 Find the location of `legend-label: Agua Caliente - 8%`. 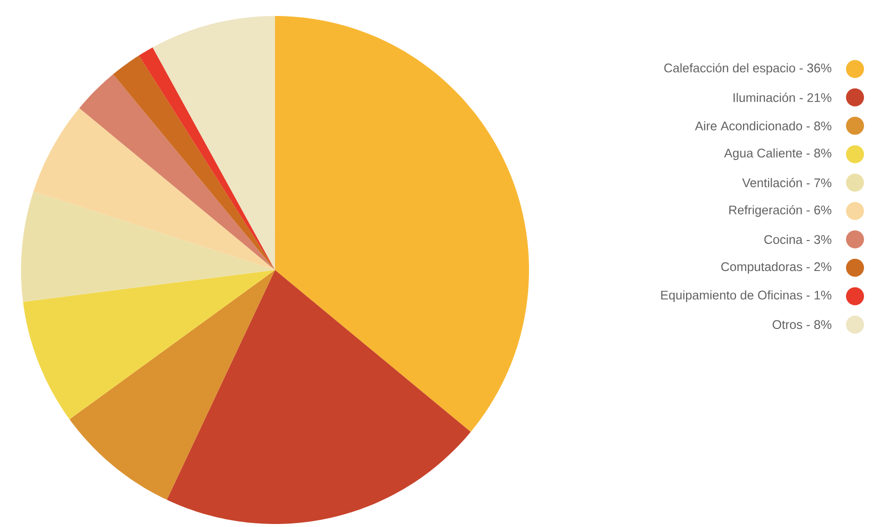

legend-label: Agua Caliente - 8% is located at coordinates (778, 154).